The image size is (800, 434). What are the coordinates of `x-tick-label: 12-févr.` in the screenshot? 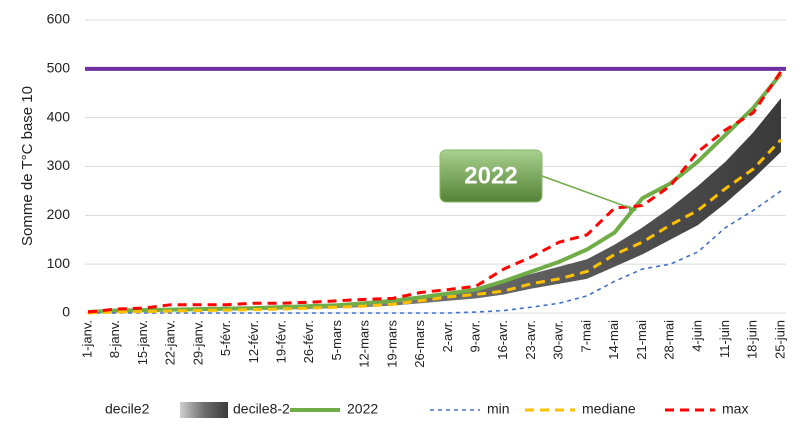 It's located at (253, 341).